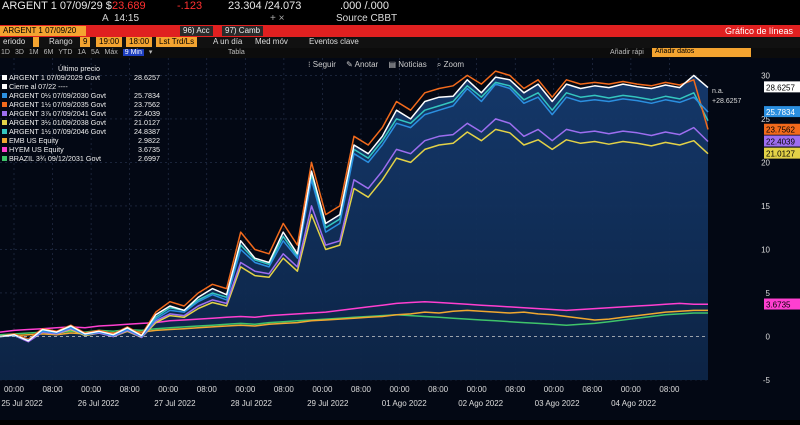 This screenshot has width=800, height=425. I want to click on legend-value: 24.8387, so click(147, 131).